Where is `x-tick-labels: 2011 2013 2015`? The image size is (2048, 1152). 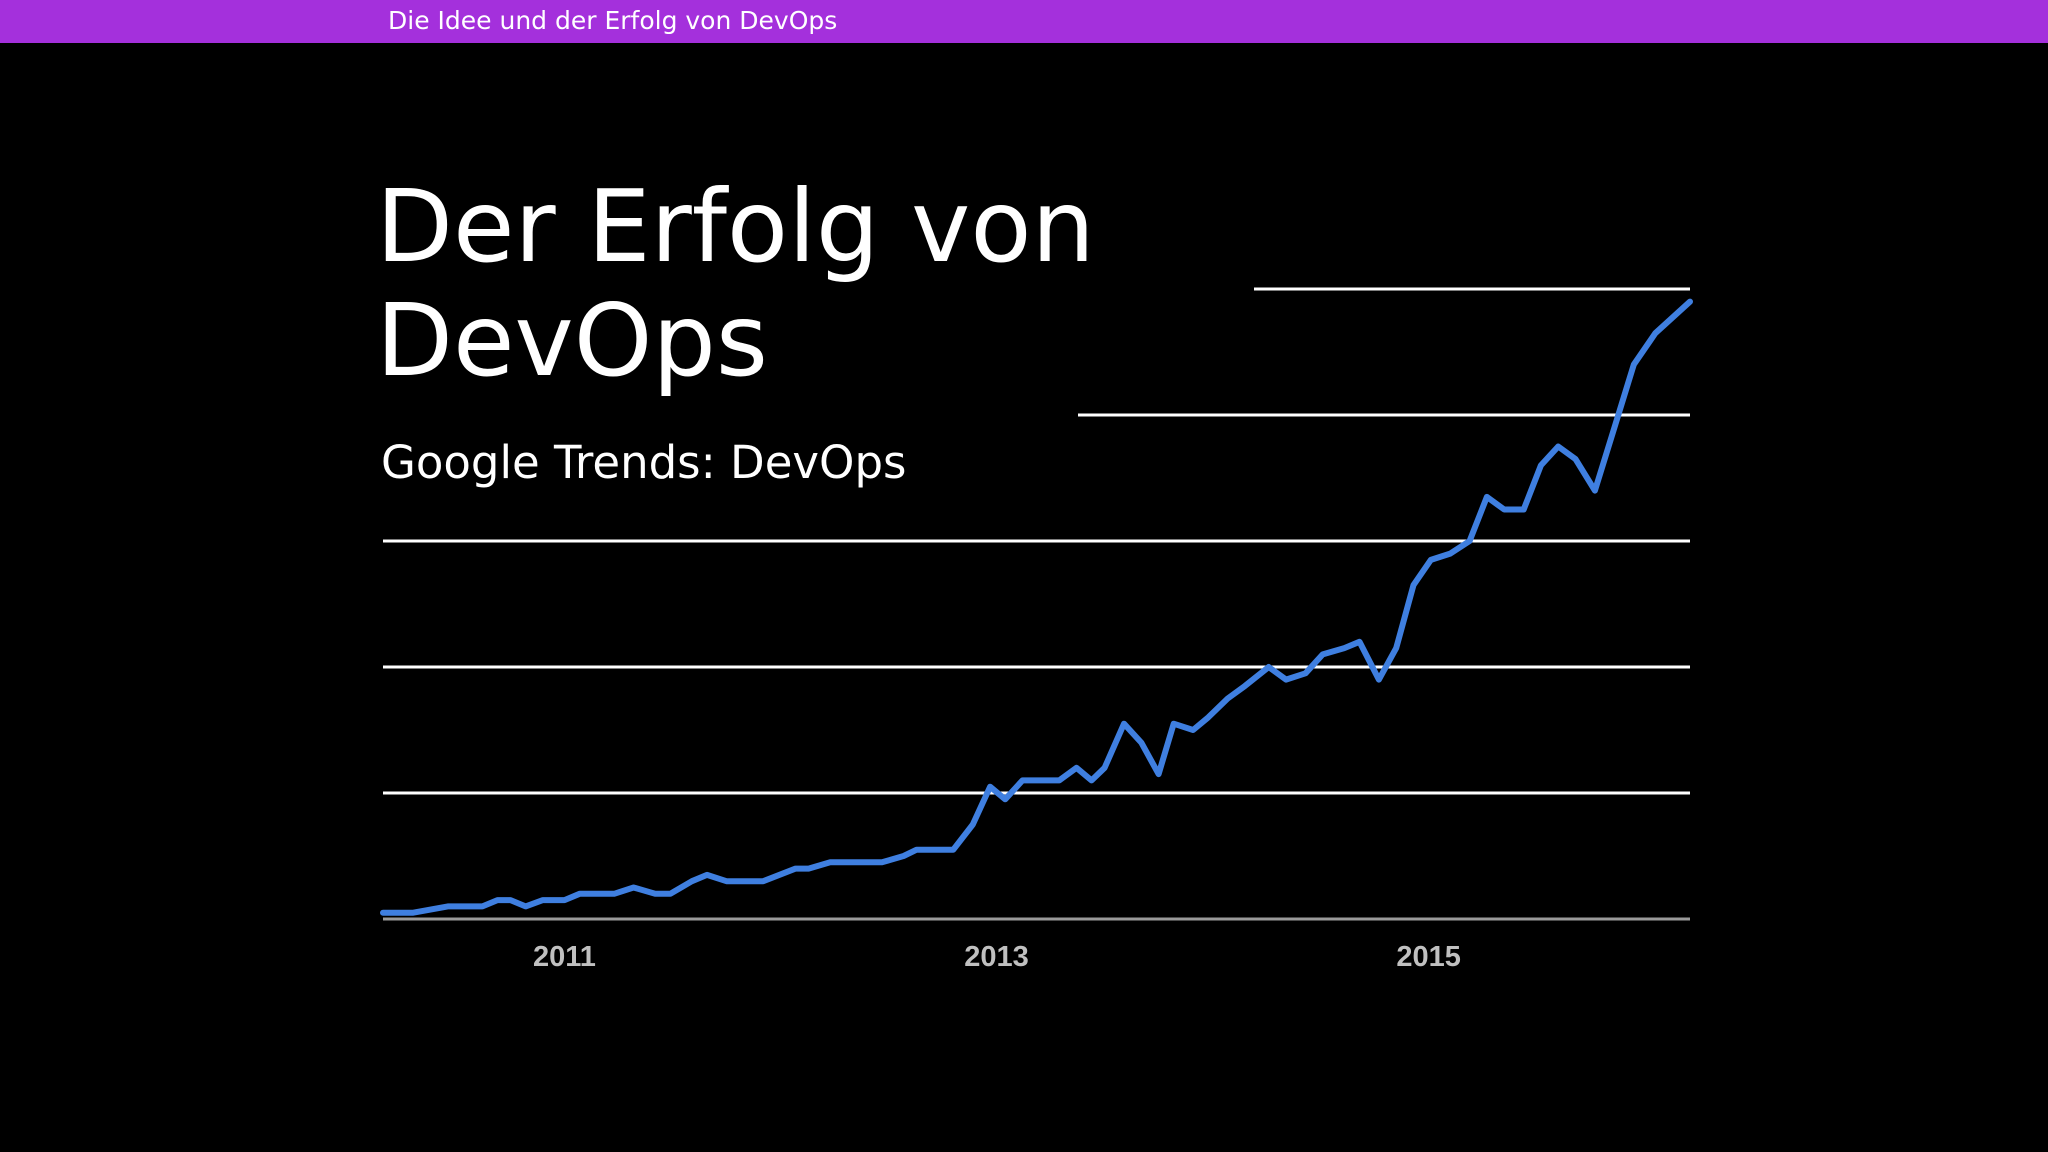 x-tick-labels: 2011 2013 2015 is located at coordinates (997, 957).